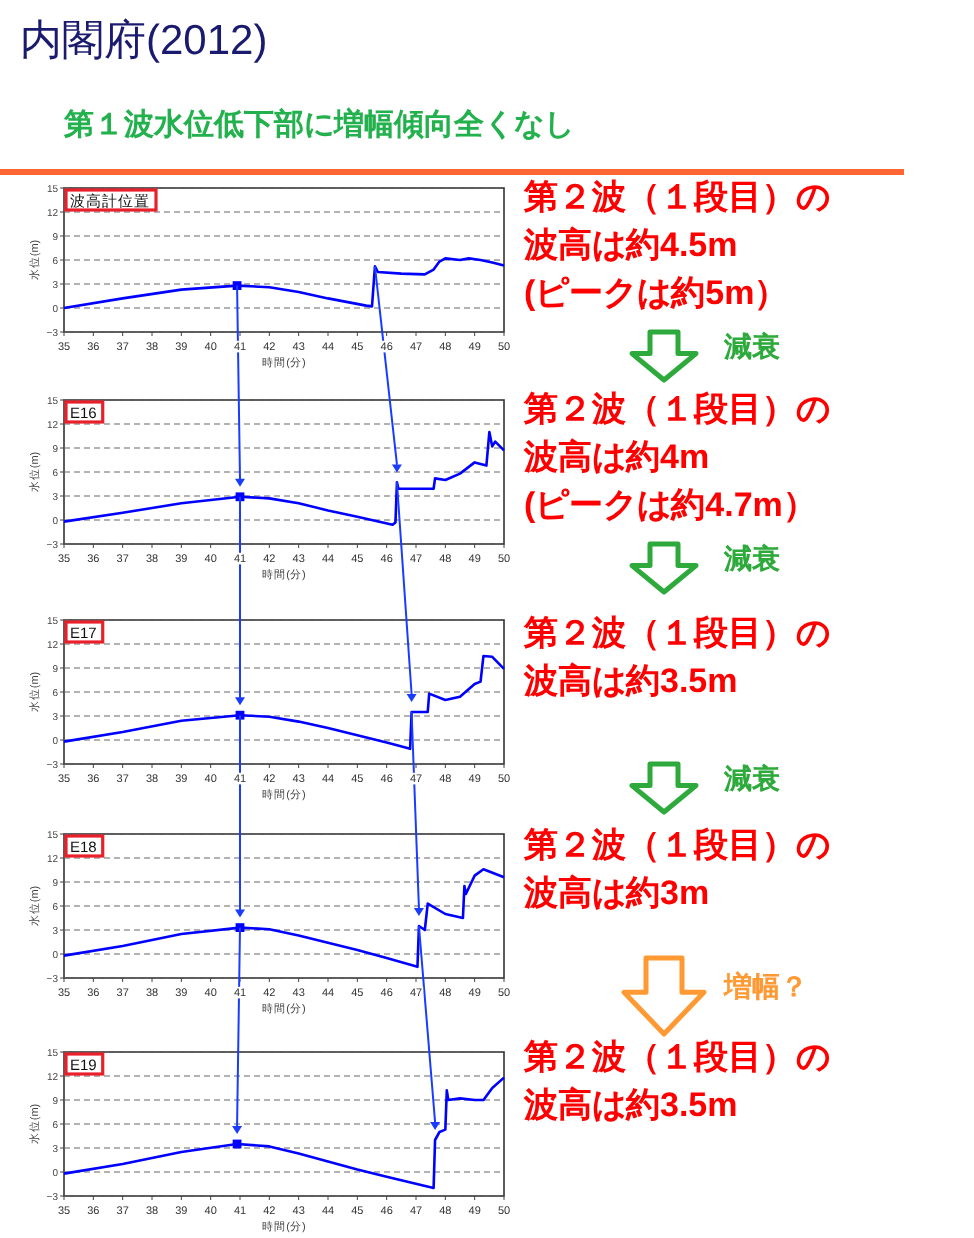  What do you see at coordinates (630, 245) in the screenshot?
I see `text: 波高は約4.5m` at bounding box center [630, 245].